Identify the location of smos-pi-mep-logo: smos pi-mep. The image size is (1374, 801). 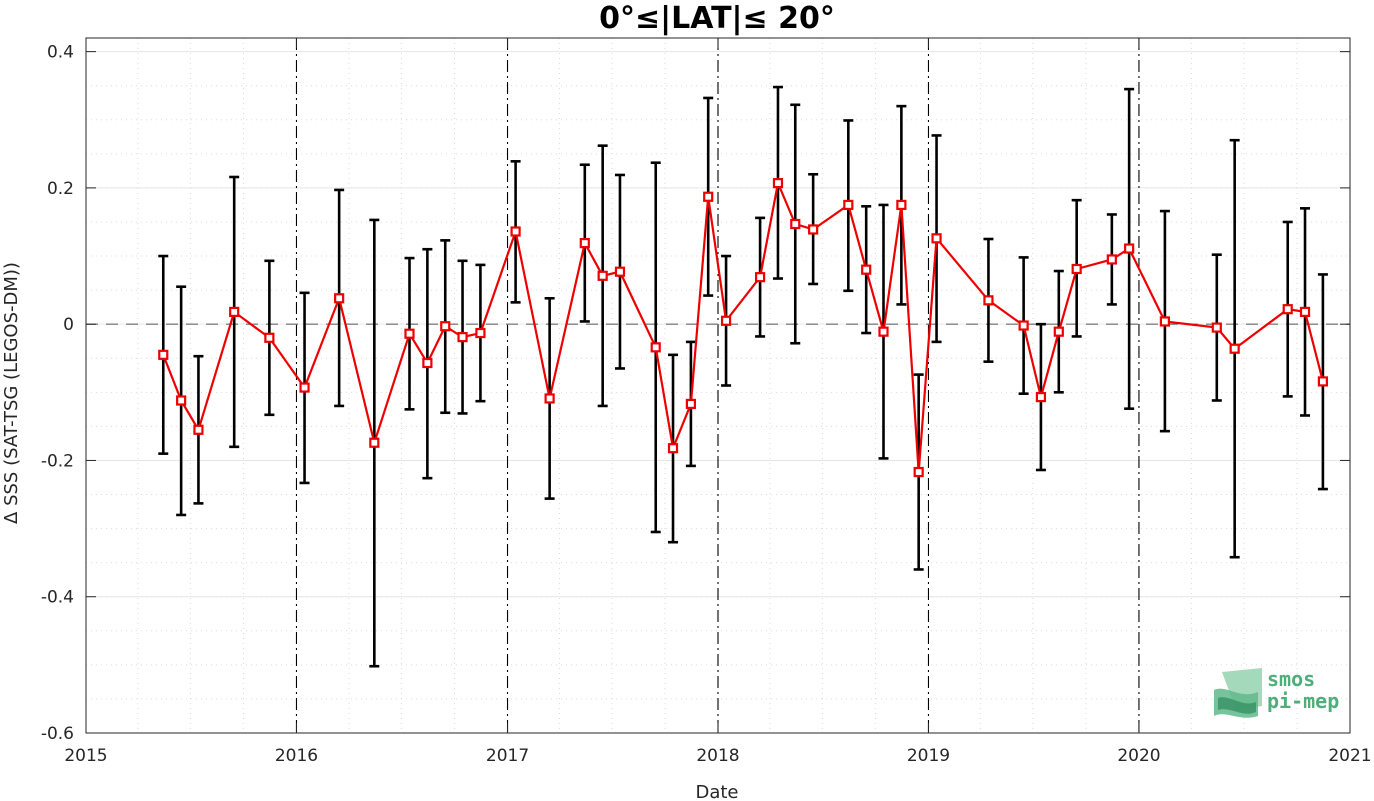
(1276, 692).